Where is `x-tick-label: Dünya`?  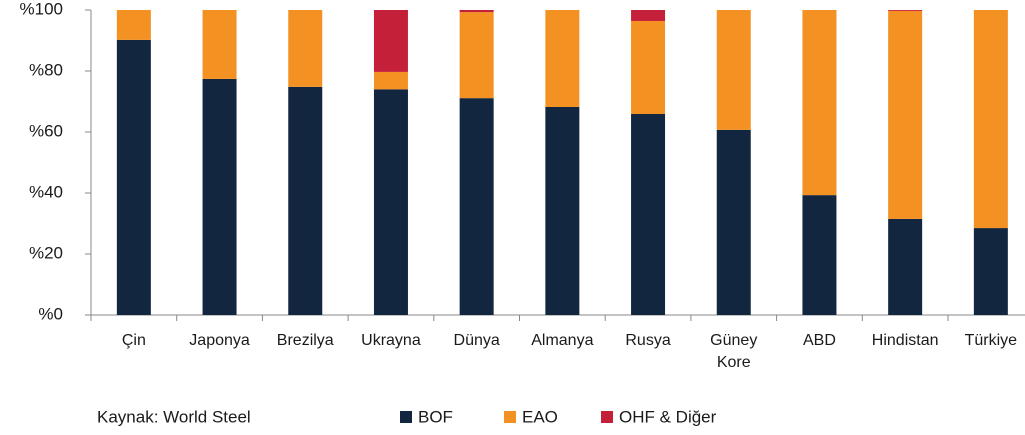
x-tick-label: Dünya is located at coordinates (476, 340).